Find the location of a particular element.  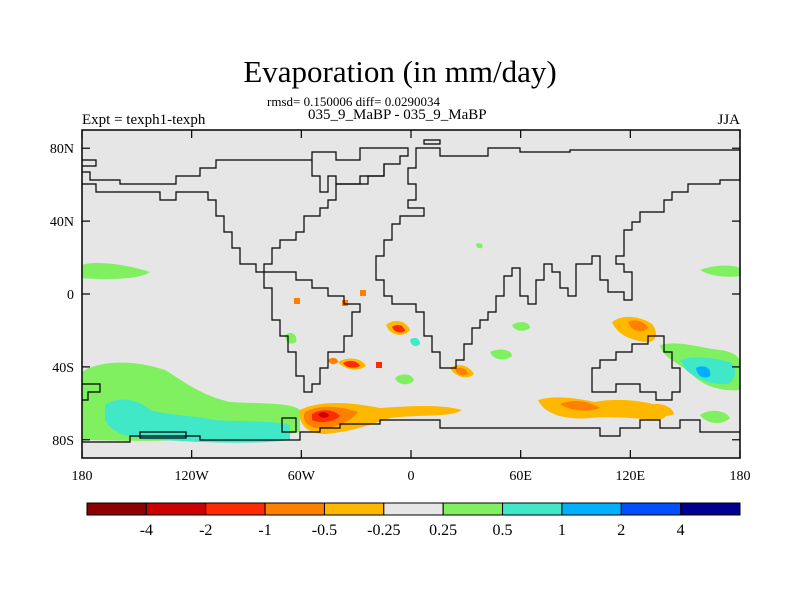

colorbar-label: -0.25 is located at coordinates (383, 530).